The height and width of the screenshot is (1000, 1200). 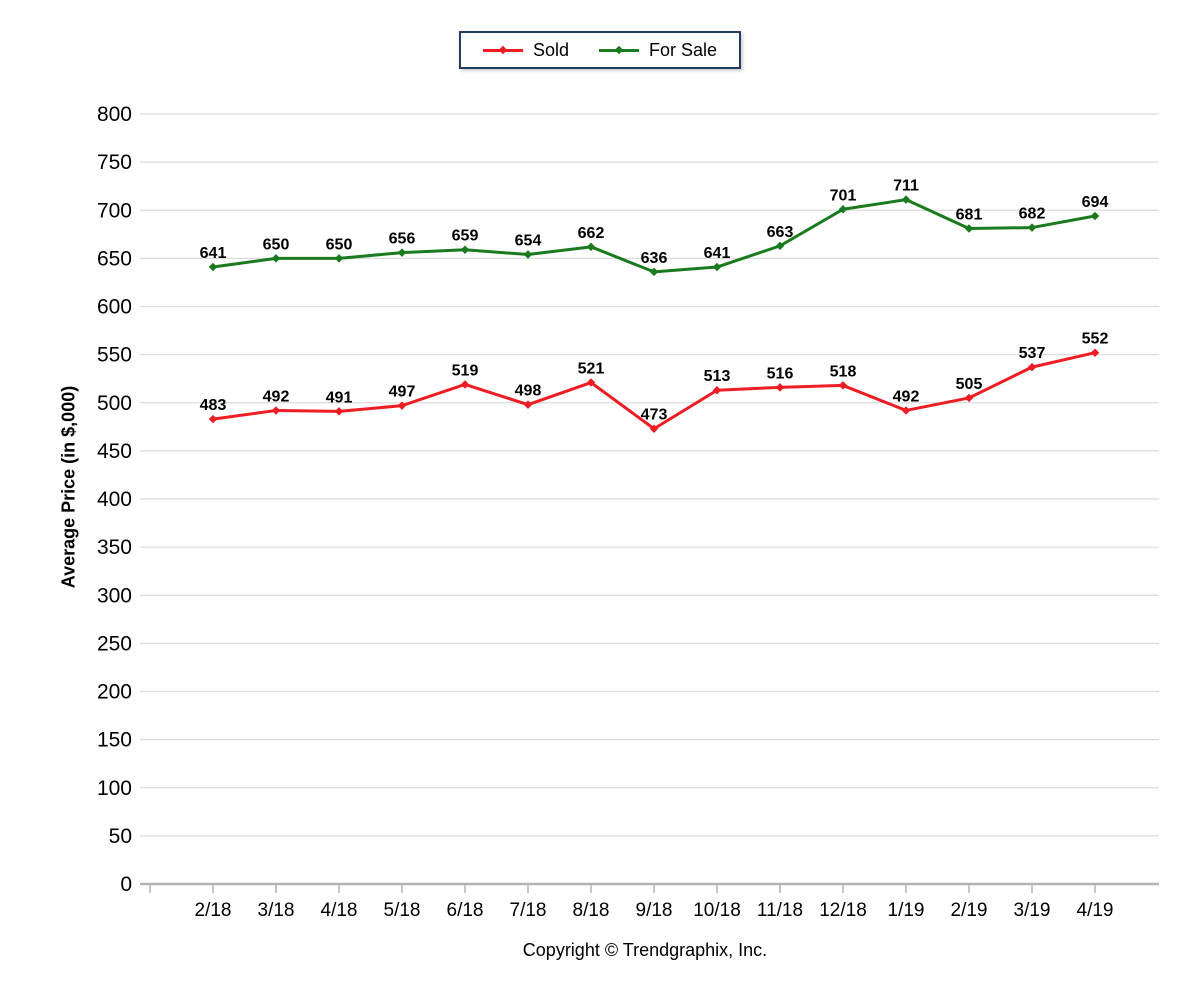 I want to click on data-point-label-sold: 513, so click(x=717, y=376).